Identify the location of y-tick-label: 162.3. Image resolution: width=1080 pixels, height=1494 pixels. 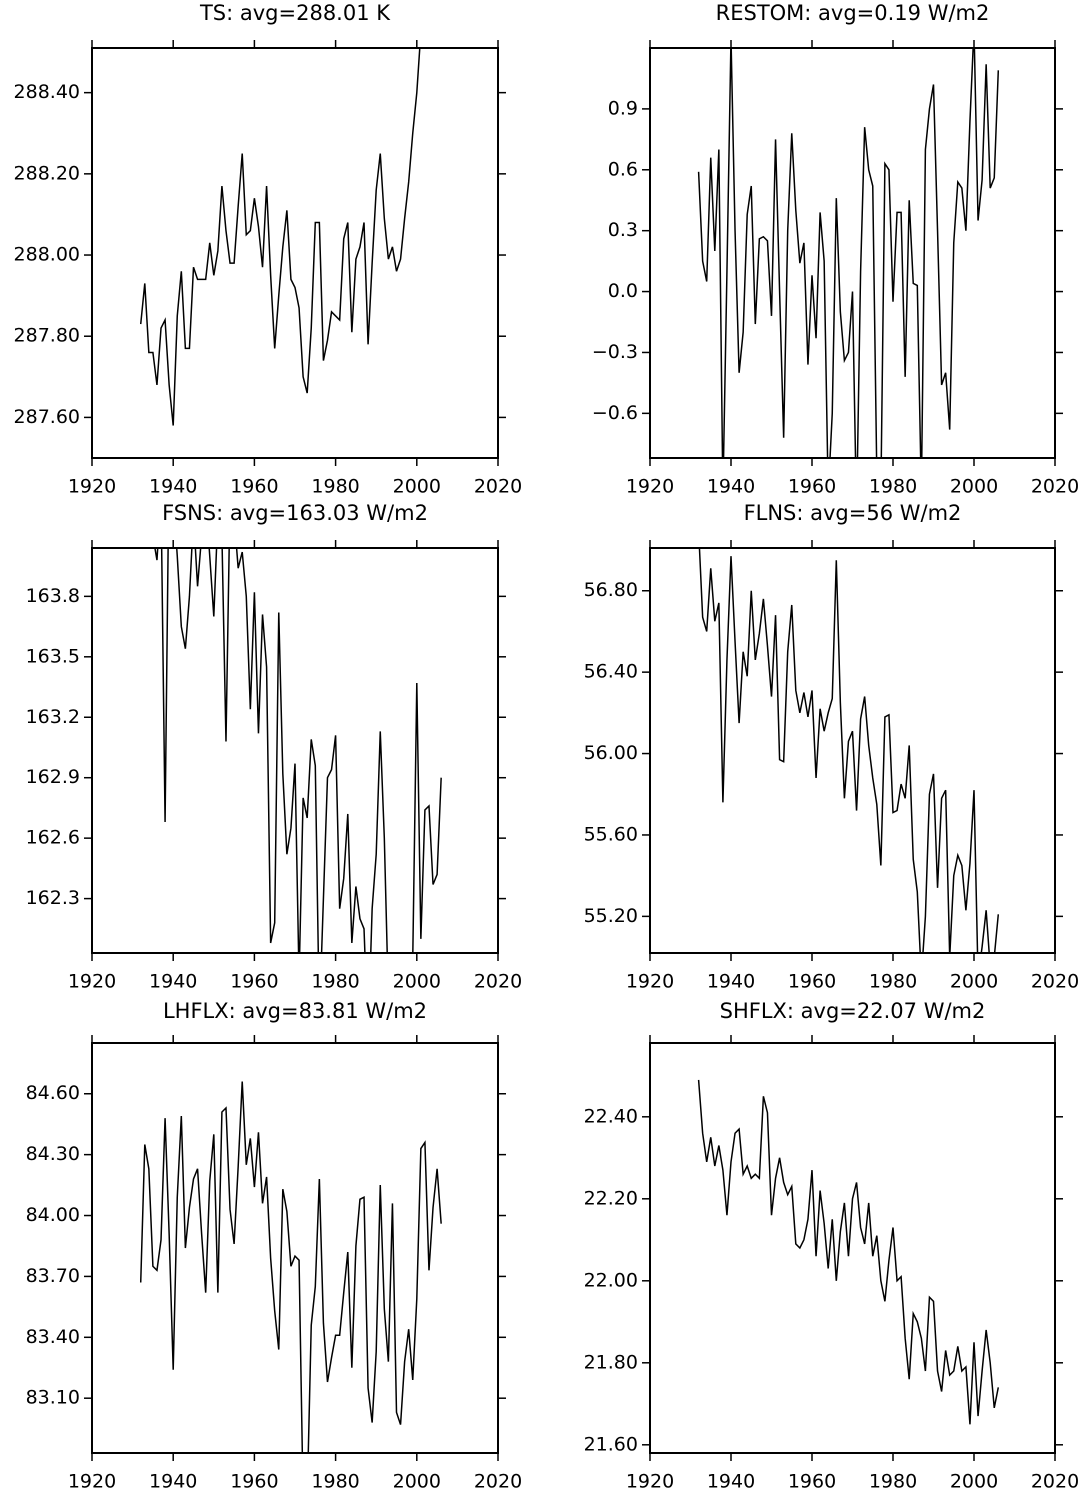
(53, 898).